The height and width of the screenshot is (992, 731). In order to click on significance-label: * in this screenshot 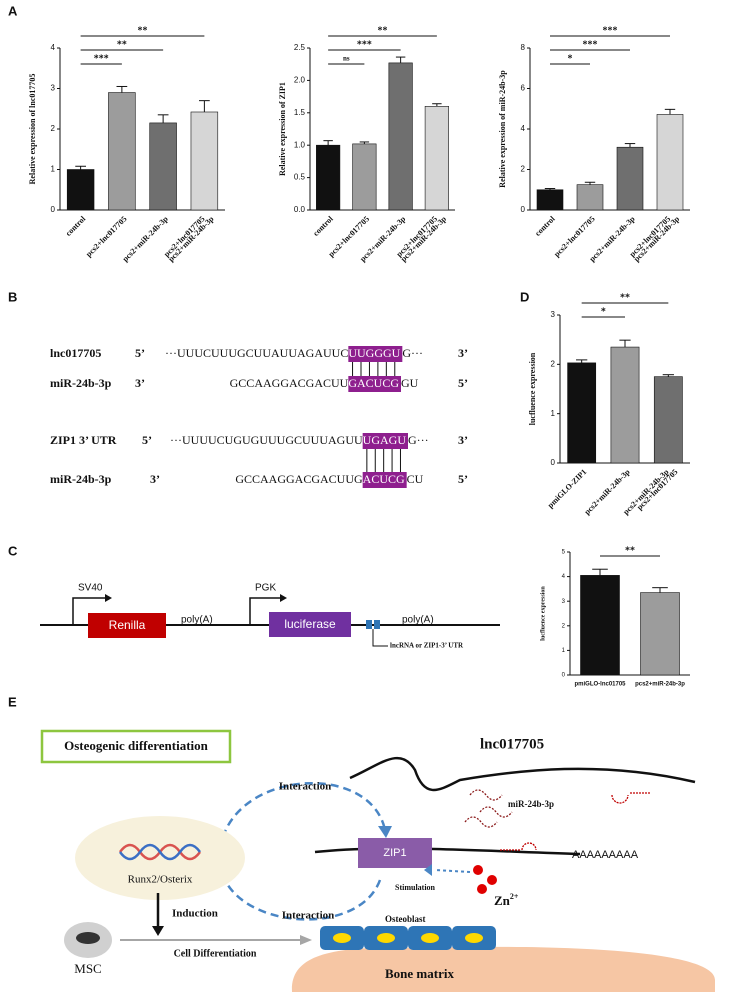, I will do `click(570, 58)`.